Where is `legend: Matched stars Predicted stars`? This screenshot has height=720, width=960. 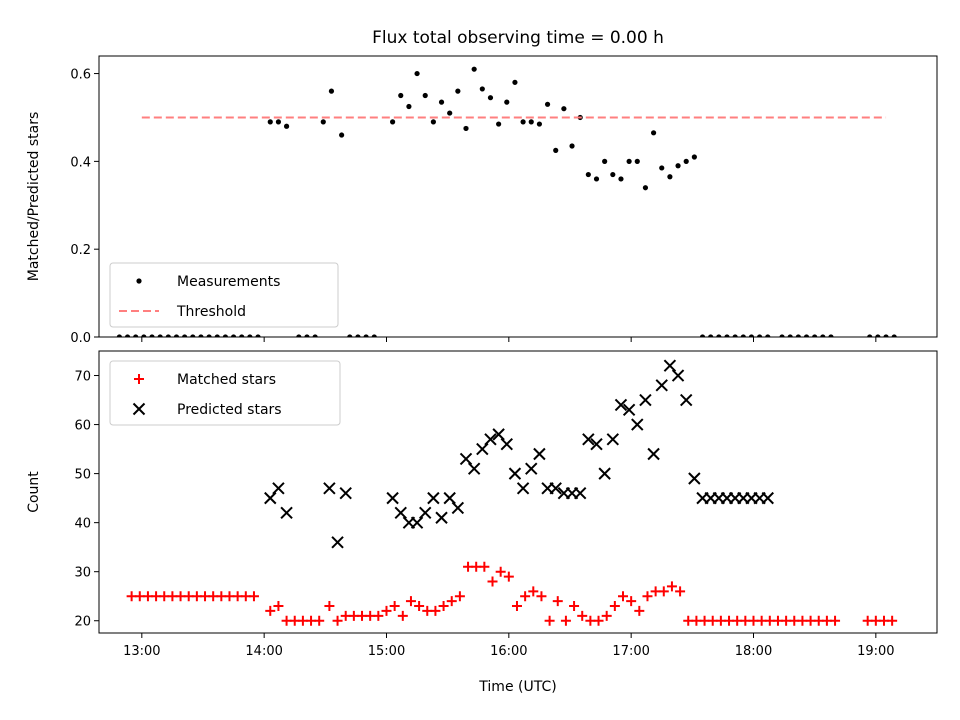 legend: Matched stars Predicted stars is located at coordinates (225, 393).